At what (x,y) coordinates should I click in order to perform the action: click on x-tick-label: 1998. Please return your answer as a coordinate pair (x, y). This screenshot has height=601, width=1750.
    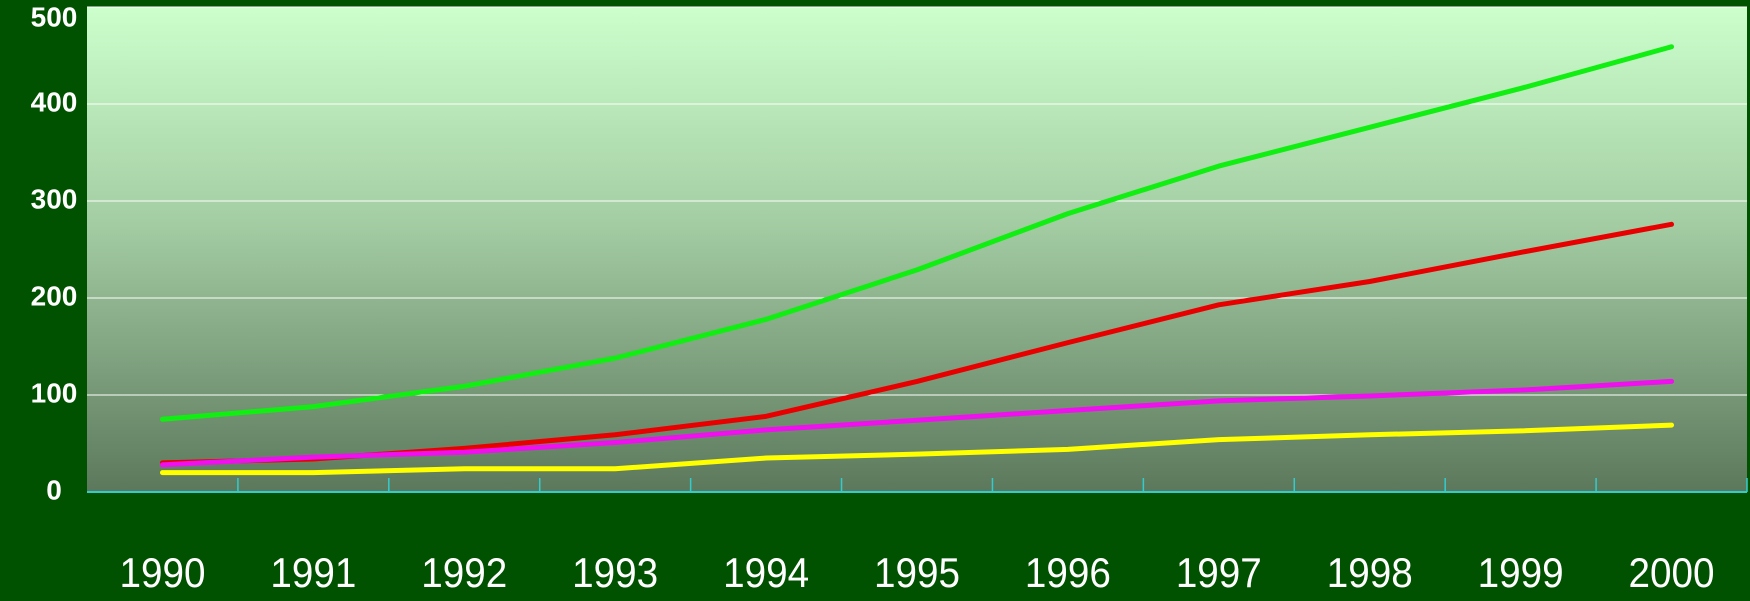
    Looking at the image, I should click on (1370, 572).